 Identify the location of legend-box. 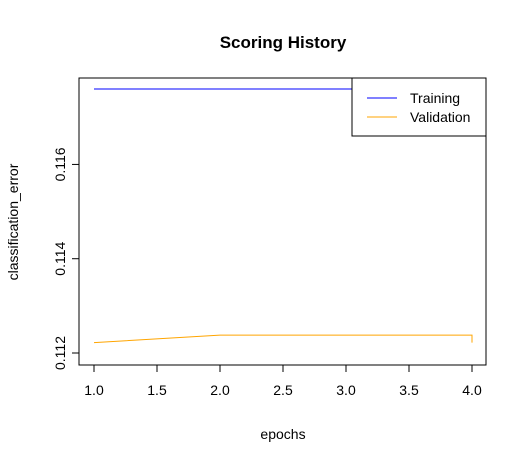
(419, 107).